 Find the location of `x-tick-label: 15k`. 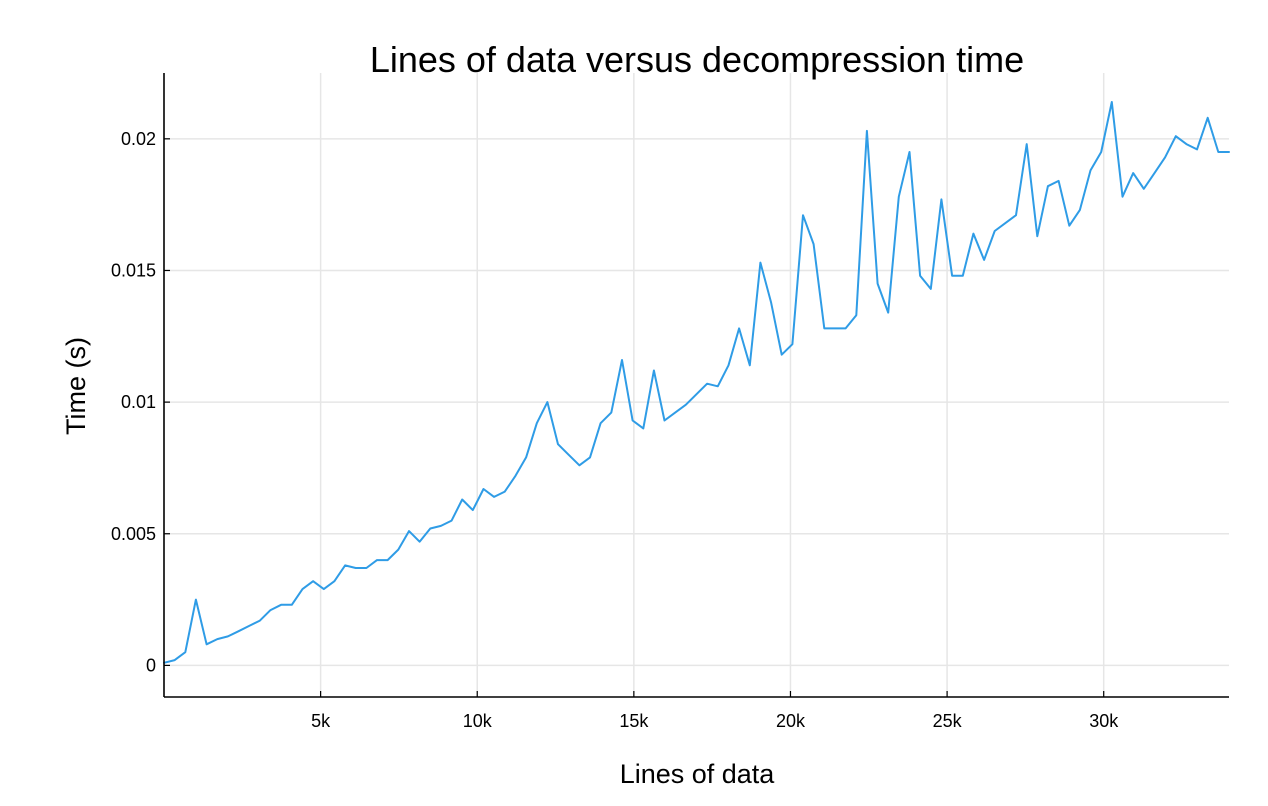

x-tick-label: 15k is located at coordinates (634, 721).